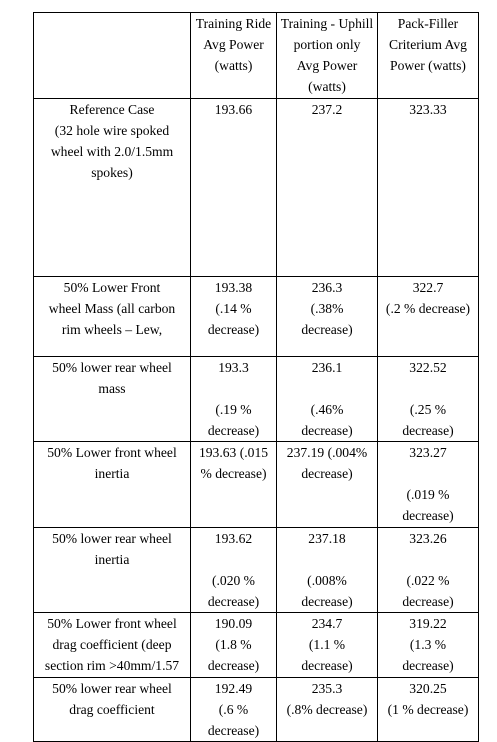 This screenshot has width=497, height=742. I want to click on training-ride-cell: 190.09 (1.8 % decrease), so click(233, 645).